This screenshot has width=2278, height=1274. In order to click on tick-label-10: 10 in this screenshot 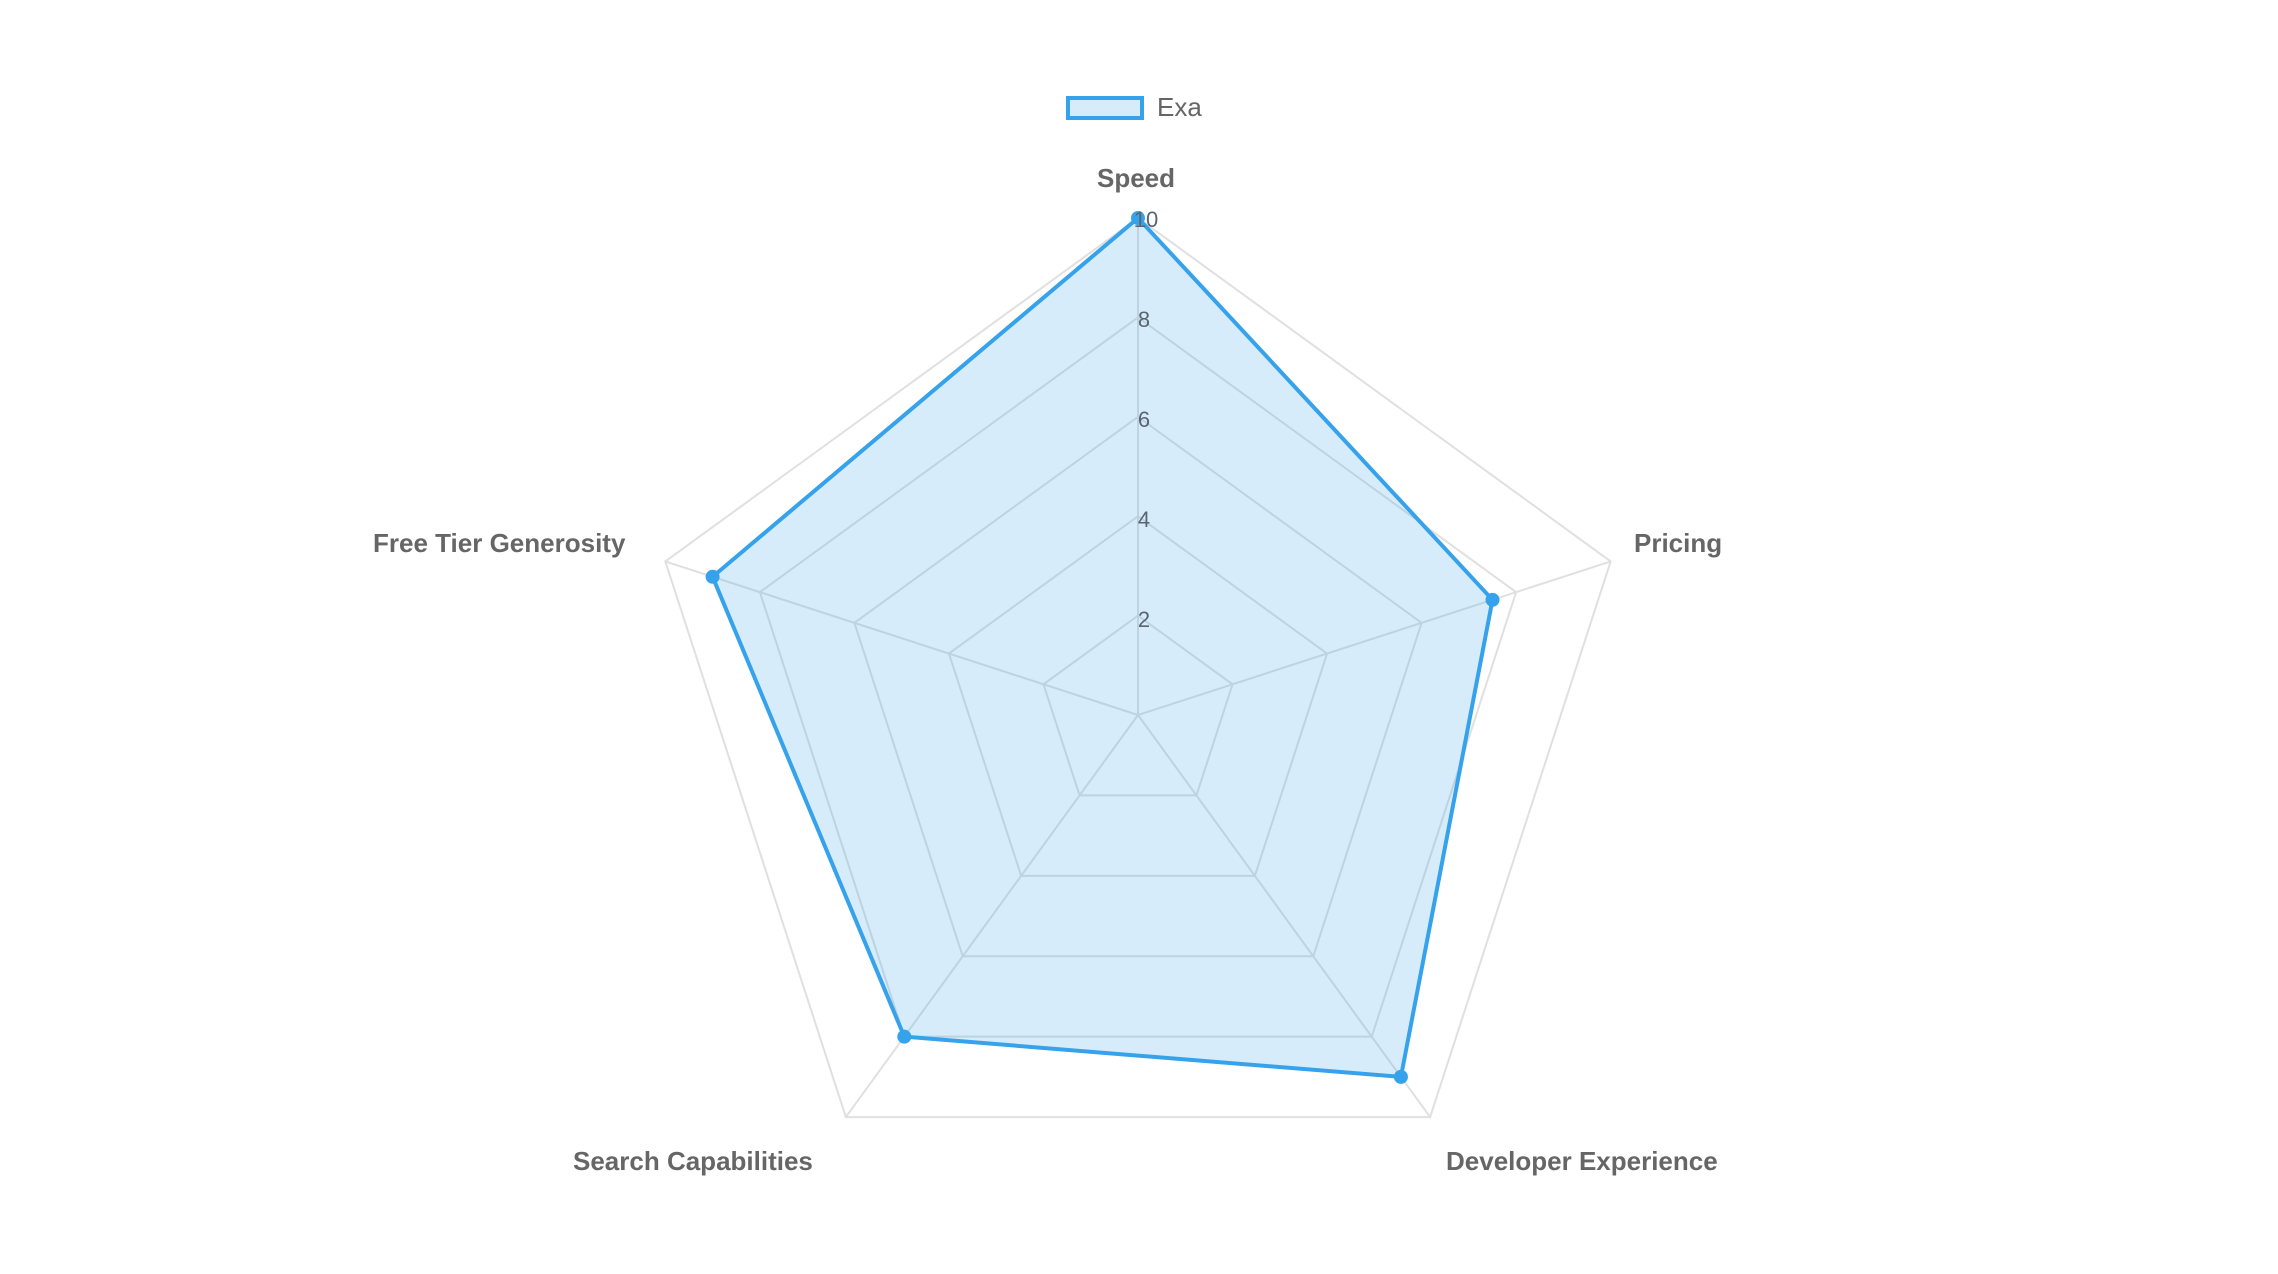, I will do `click(1146, 219)`.